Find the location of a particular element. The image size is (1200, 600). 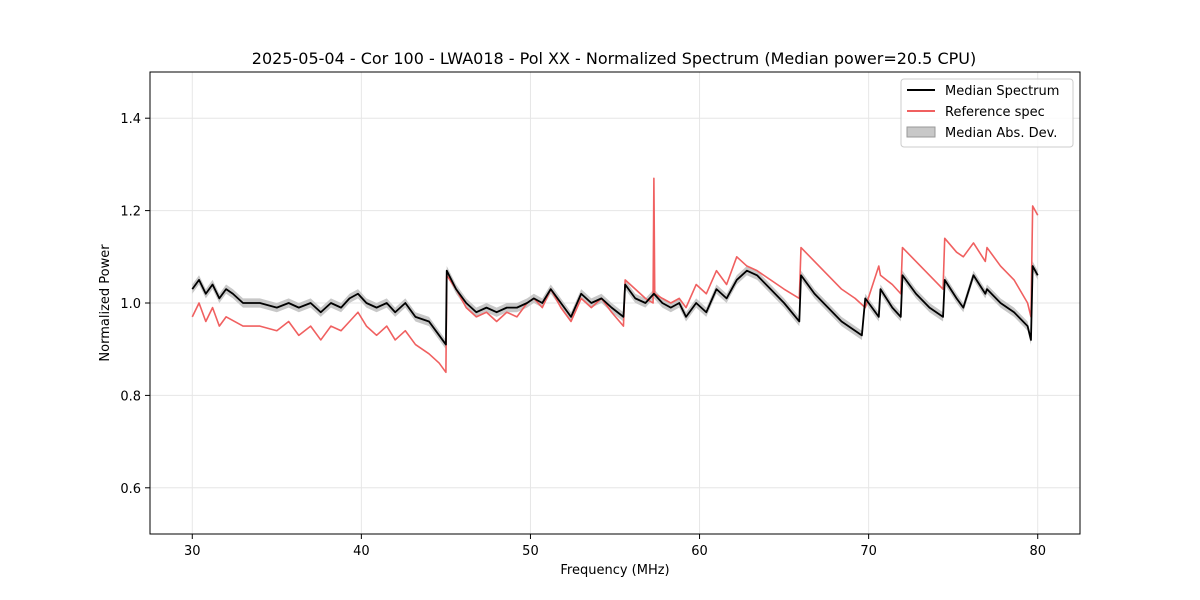

x-tick-label: 60 is located at coordinates (699, 551).